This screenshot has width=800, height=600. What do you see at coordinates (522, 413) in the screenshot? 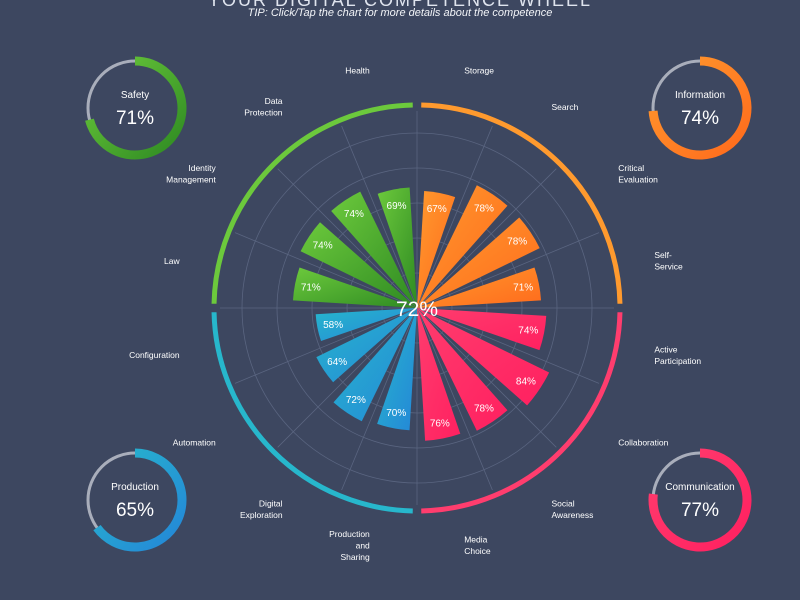
I see `area-arc-communication` at bounding box center [522, 413].